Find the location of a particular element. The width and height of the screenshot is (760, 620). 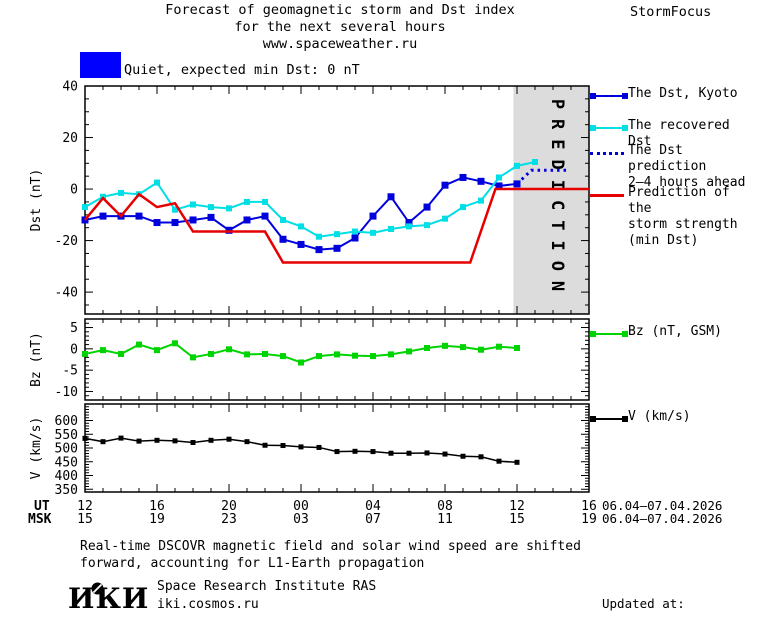

updated-label: Updated at: is located at coordinates (643, 603).